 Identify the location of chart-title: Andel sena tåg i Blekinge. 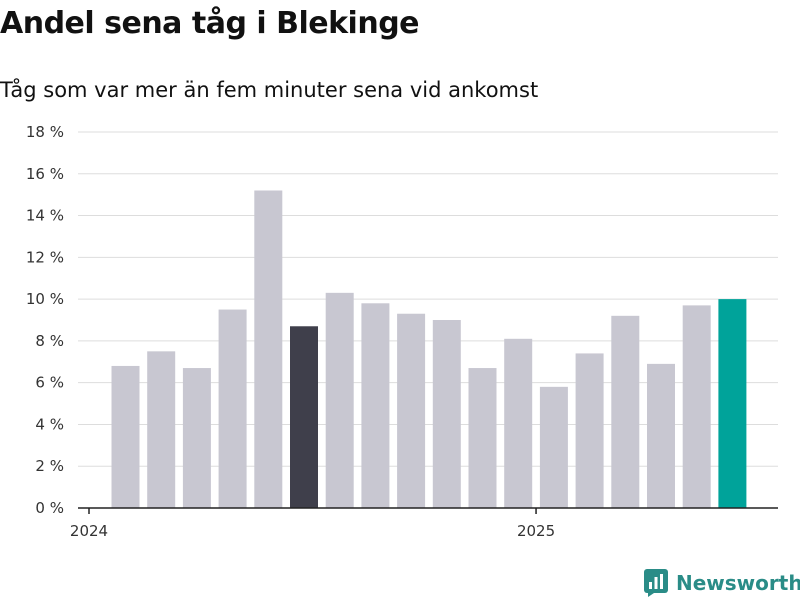
(210, 23).